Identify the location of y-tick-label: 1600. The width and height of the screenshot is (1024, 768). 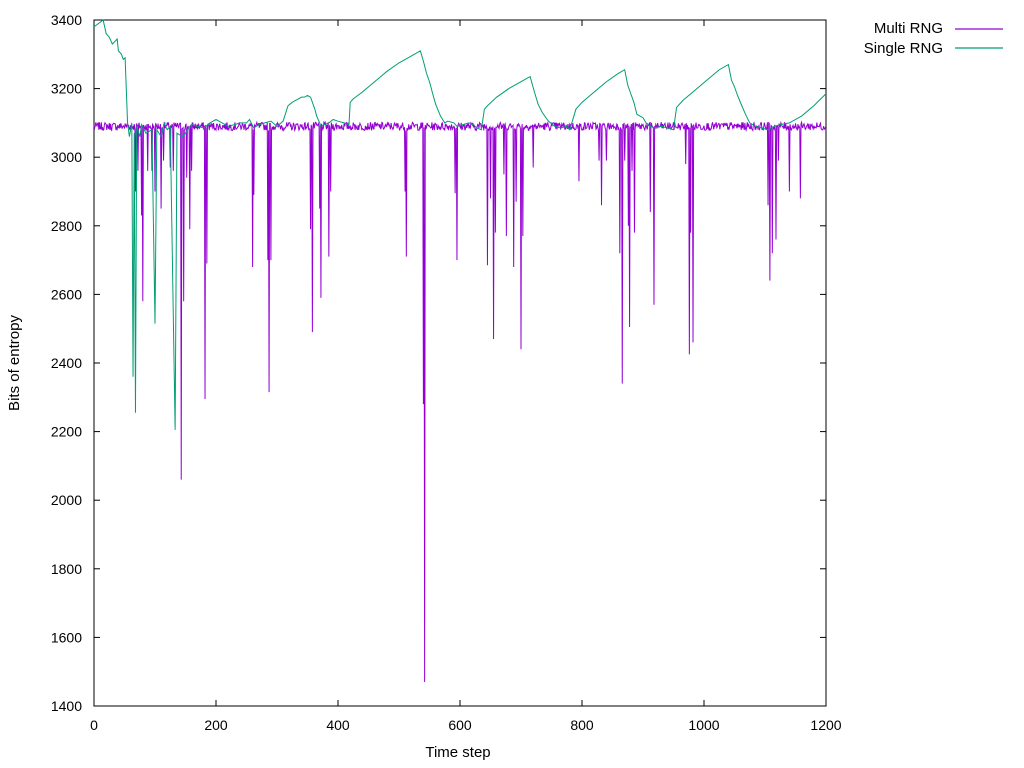
(66, 637).